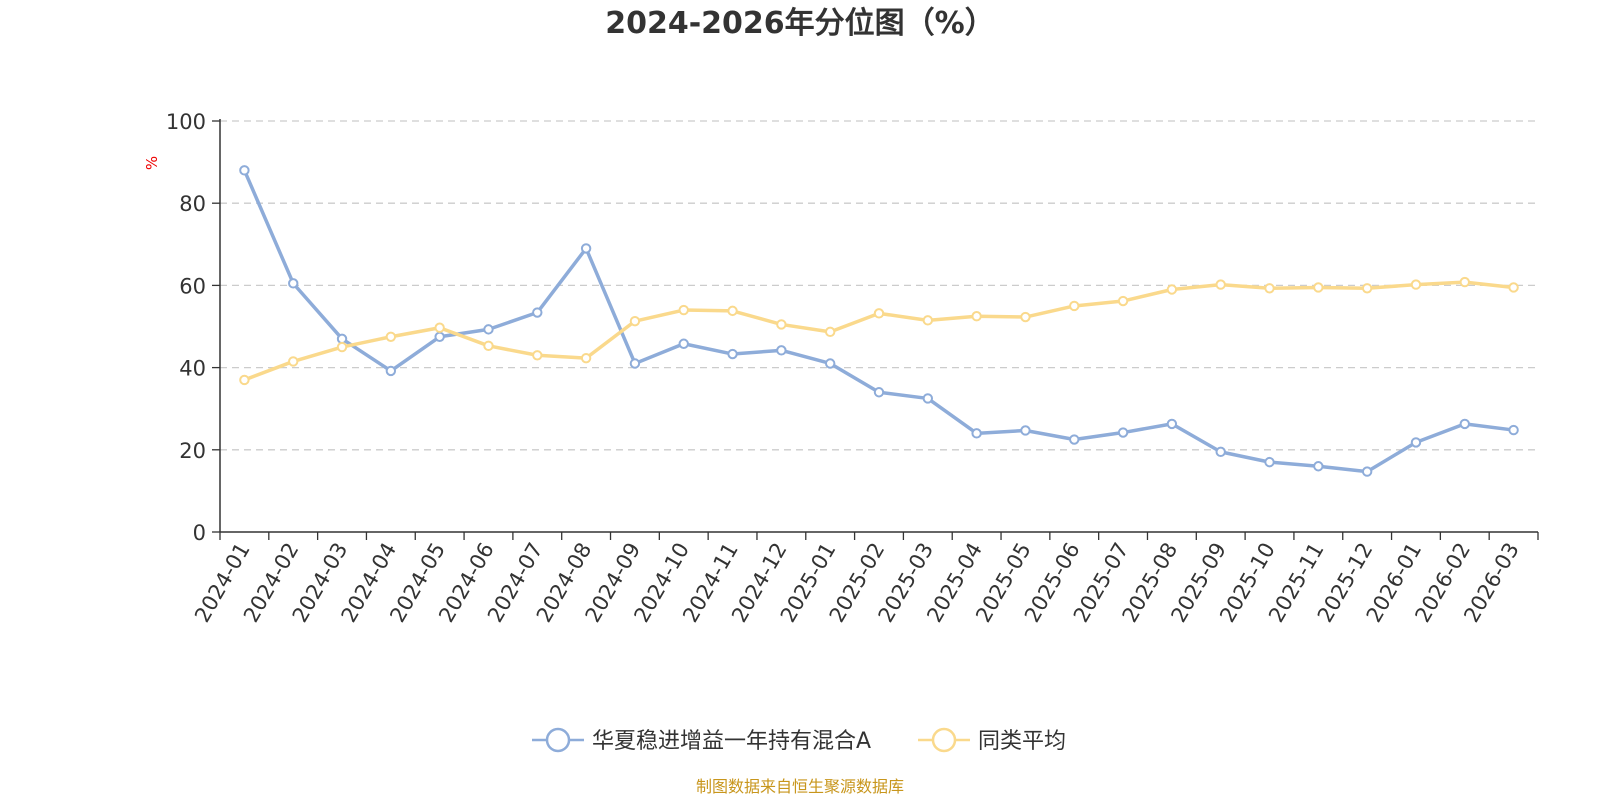 Image resolution: width=1600 pixels, height=800 pixels. I want to click on legend: 华夏稳进增益一年持有混合A 同类平均, so click(799, 740).